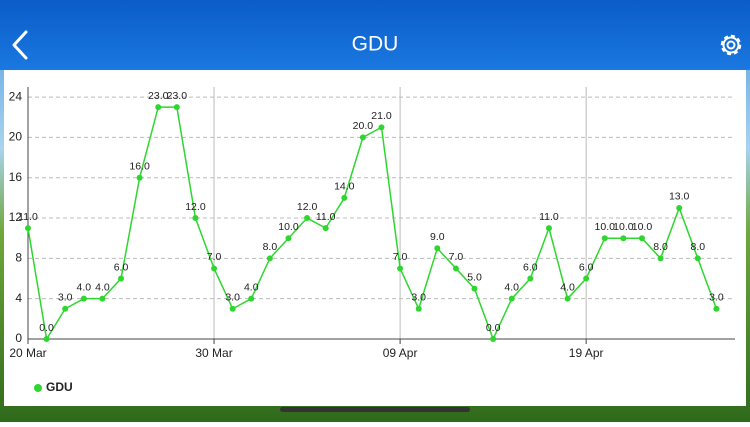 Image resolution: width=750 pixels, height=427 pixels. I want to click on y-tick-label: 8, so click(18, 258).